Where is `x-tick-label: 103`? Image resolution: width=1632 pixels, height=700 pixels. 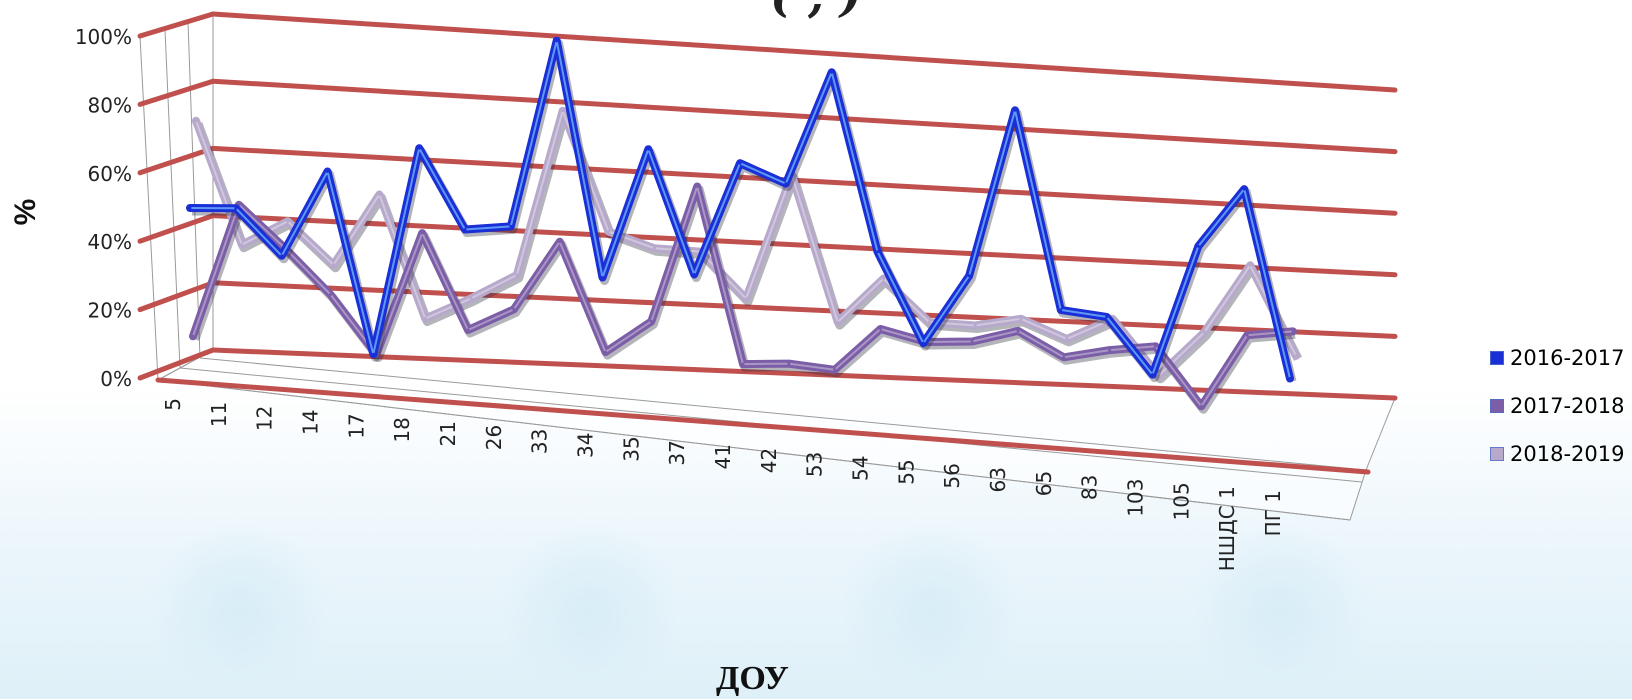 x-tick-label: 103 is located at coordinates (1136, 498).